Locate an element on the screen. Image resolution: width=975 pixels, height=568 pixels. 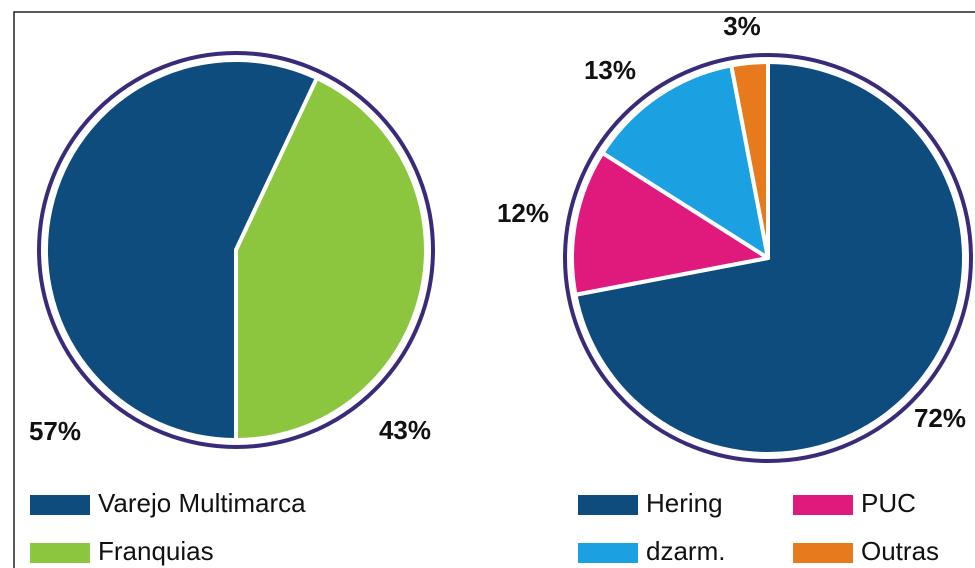
value-label: 3% is located at coordinates (742, 26).